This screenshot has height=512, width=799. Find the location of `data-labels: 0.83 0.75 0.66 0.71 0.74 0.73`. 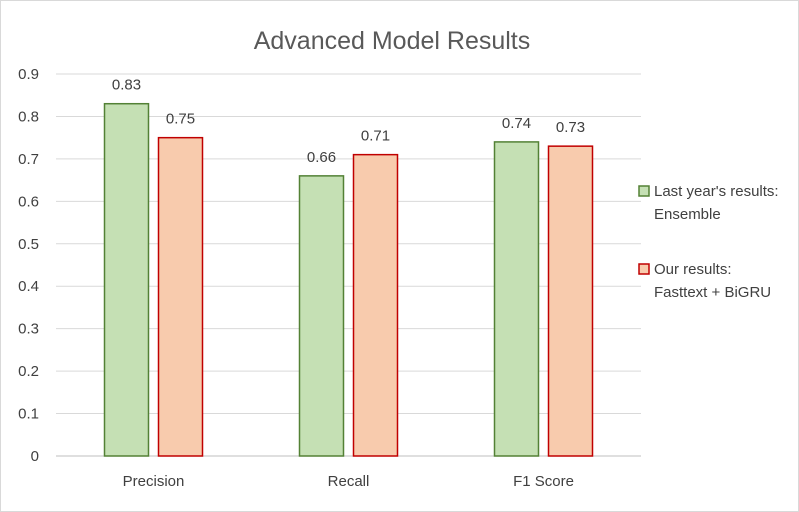

data-labels: 0.83 0.75 0.66 0.71 0.74 0.73 is located at coordinates (348, 121).